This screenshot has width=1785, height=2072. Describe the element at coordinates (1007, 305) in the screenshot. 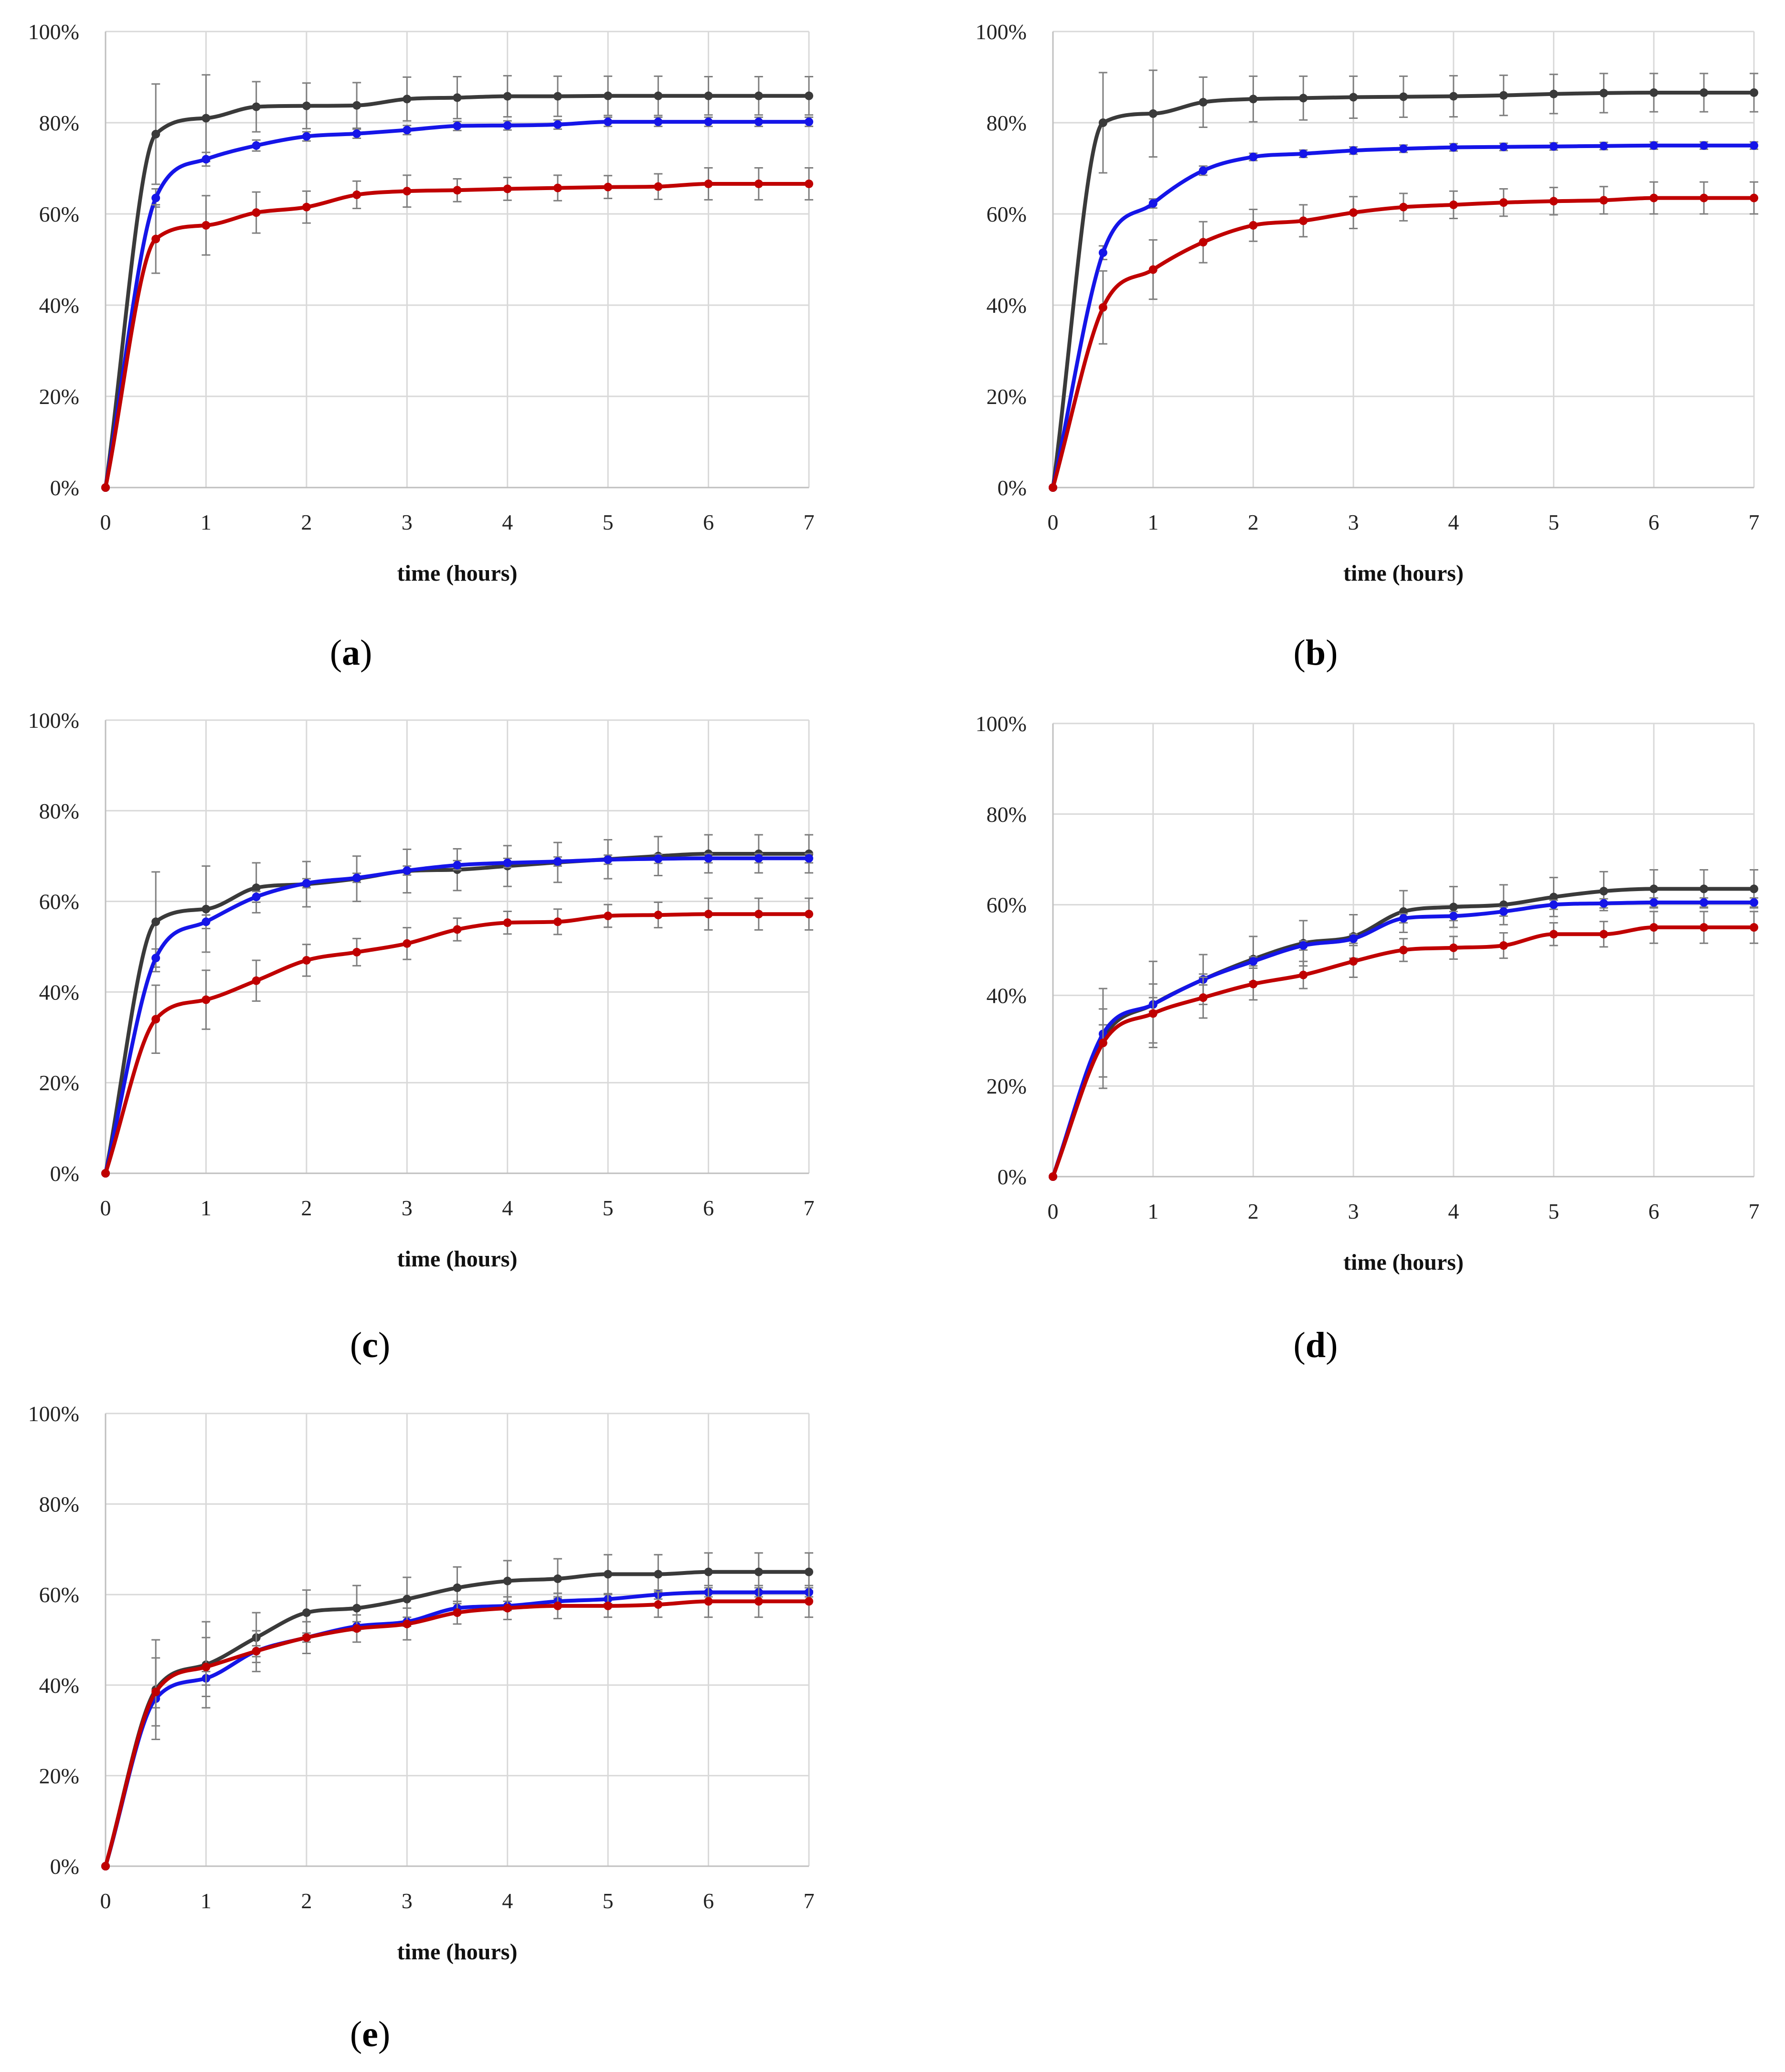

I see `y-tick-label-b-2: 40%` at that location.